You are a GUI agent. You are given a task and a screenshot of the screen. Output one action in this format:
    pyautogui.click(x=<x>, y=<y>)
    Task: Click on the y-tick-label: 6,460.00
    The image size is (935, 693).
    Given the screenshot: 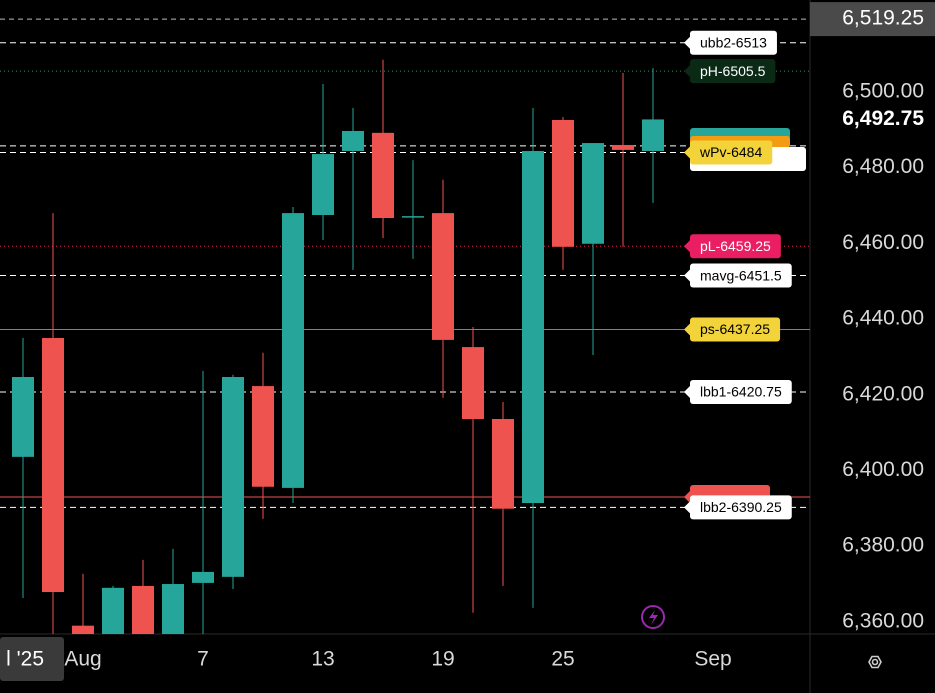 What is the action you would take?
    pyautogui.click(x=883, y=242)
    